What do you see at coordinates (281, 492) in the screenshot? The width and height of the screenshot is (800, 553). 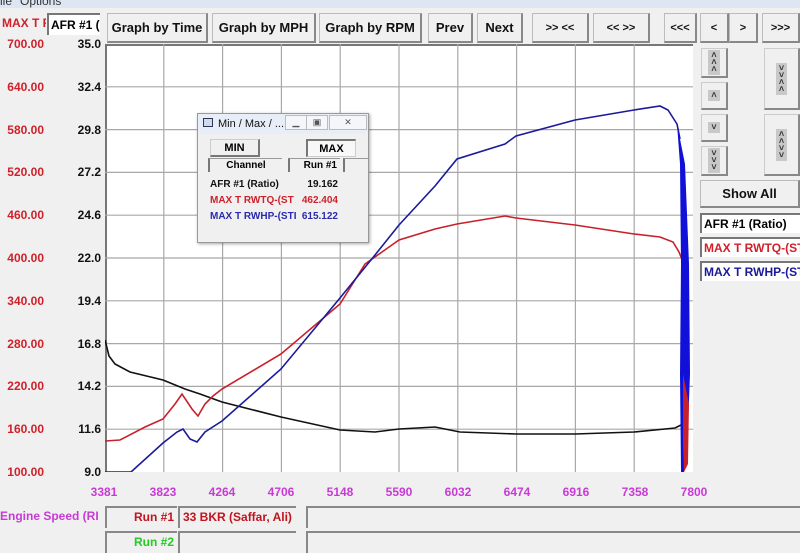 I see `x-tick: 4706` at bounding box center [281, 492].